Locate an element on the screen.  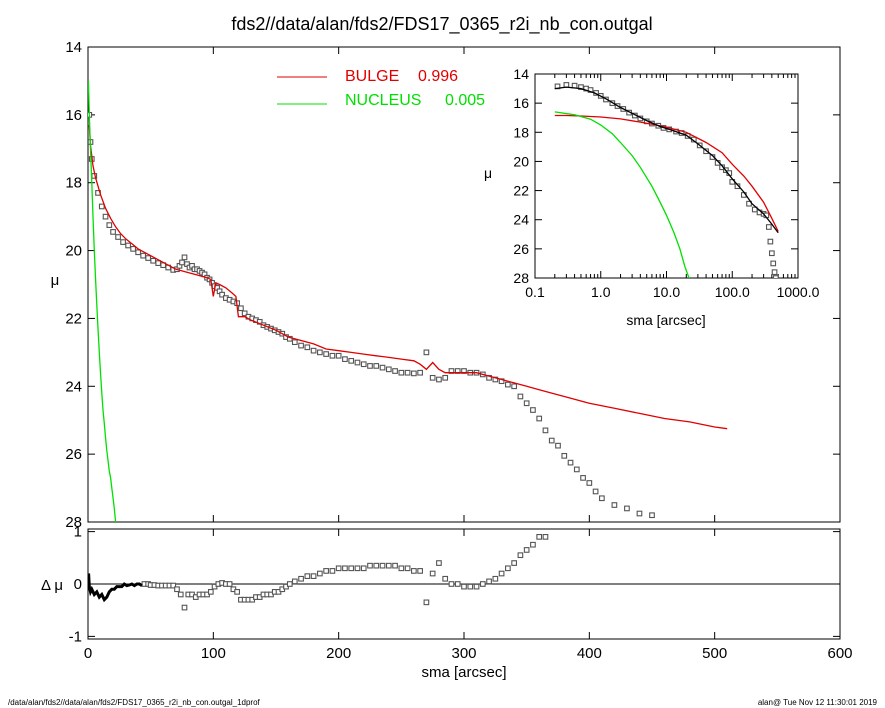
legend: BULGE 0.996 NUCLEUS 0.005 is located at coordinates (381, 88).